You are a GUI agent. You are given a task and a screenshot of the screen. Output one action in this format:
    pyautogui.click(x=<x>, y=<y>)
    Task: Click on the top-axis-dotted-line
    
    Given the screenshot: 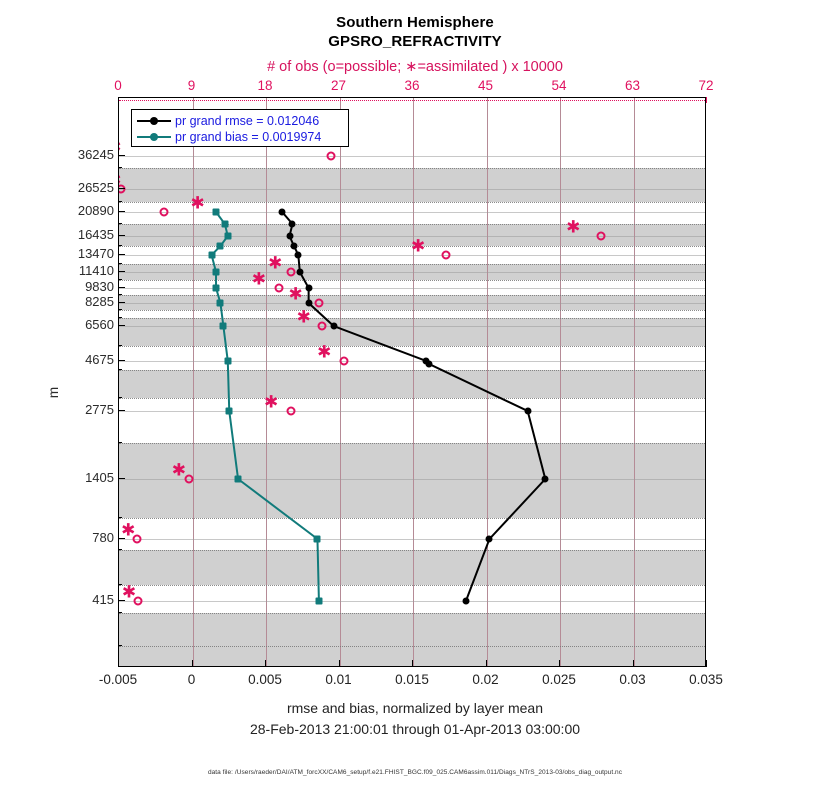 What is the action you would take?
    pyautogui.click(x=412, y=100)
    